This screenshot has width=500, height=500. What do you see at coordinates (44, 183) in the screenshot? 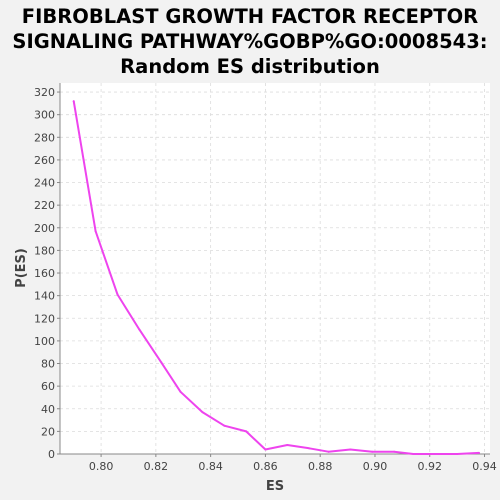
I see `y-tick-label: 240` at bounding box center [44, 183].